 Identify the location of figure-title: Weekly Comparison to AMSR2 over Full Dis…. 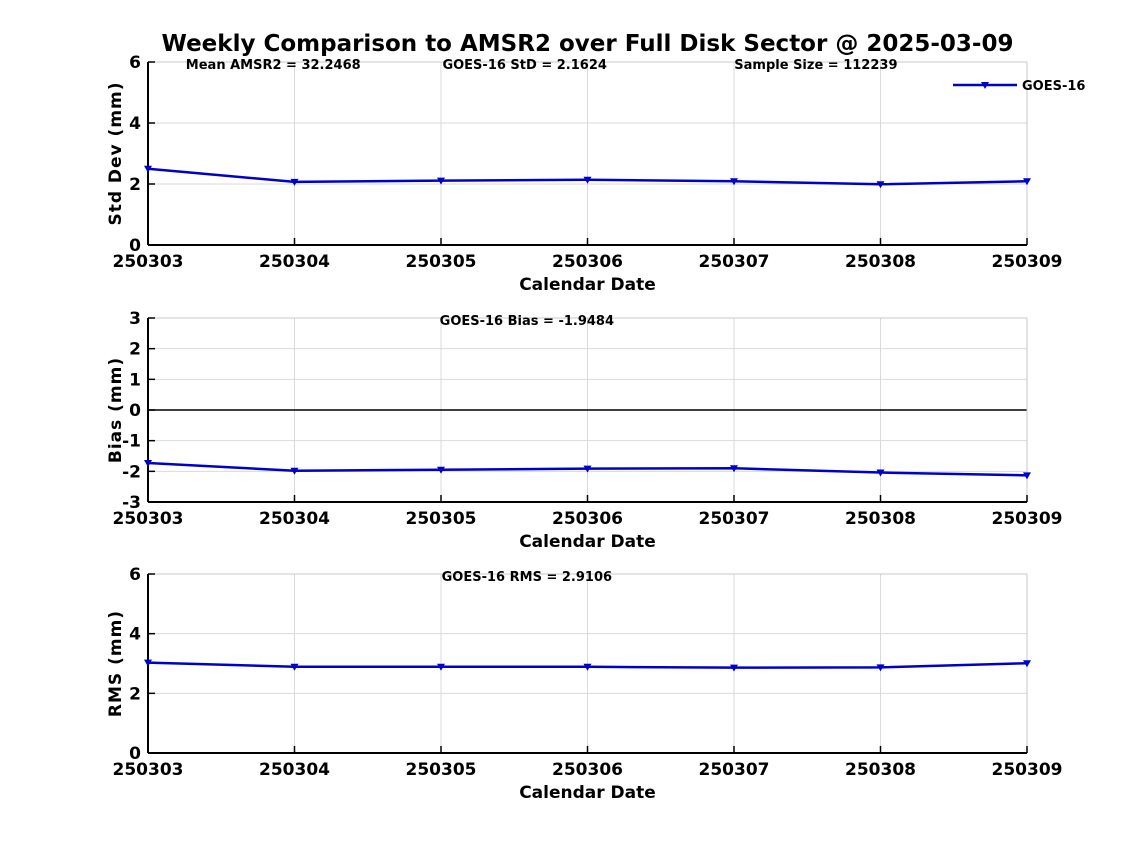
(587, 44).